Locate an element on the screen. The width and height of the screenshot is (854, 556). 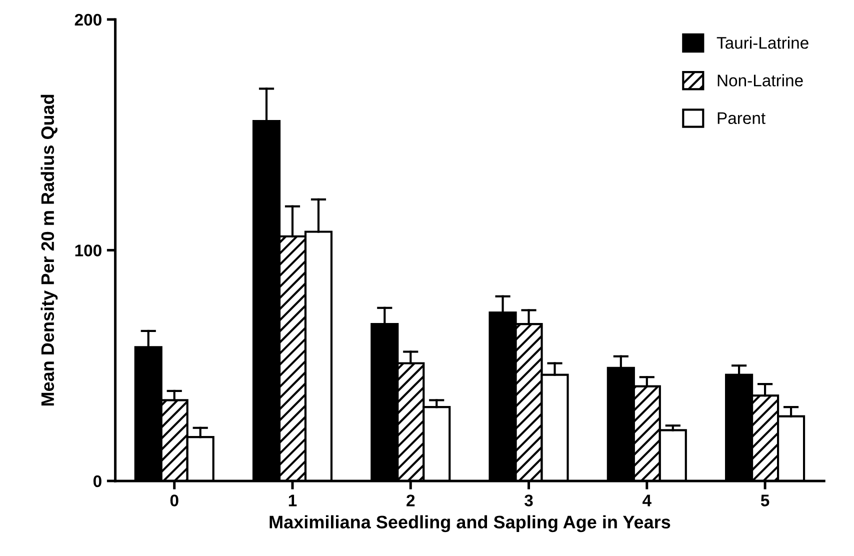
x-tick-label: 3 is located at coordinates (528, 500).